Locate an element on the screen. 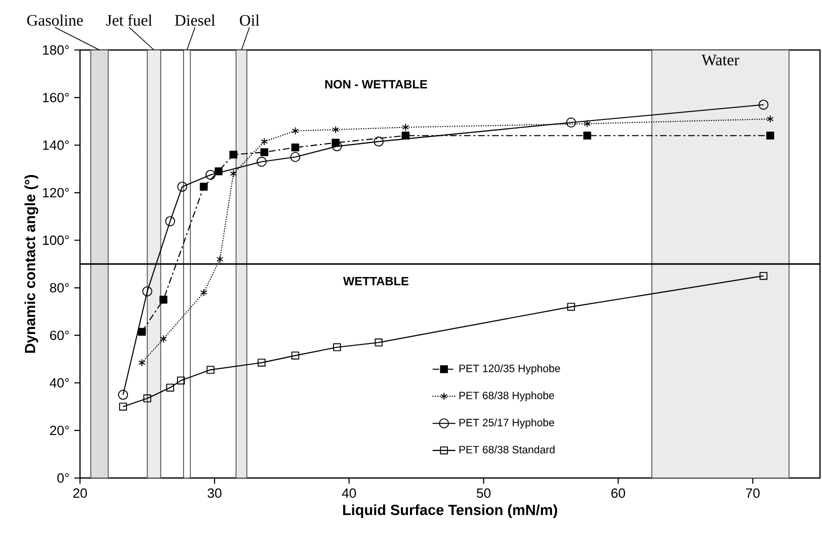 This screenshot has width=822, height=544. legend-label: PET 68/38 Hyphobe is located at coordinates (506, 396).